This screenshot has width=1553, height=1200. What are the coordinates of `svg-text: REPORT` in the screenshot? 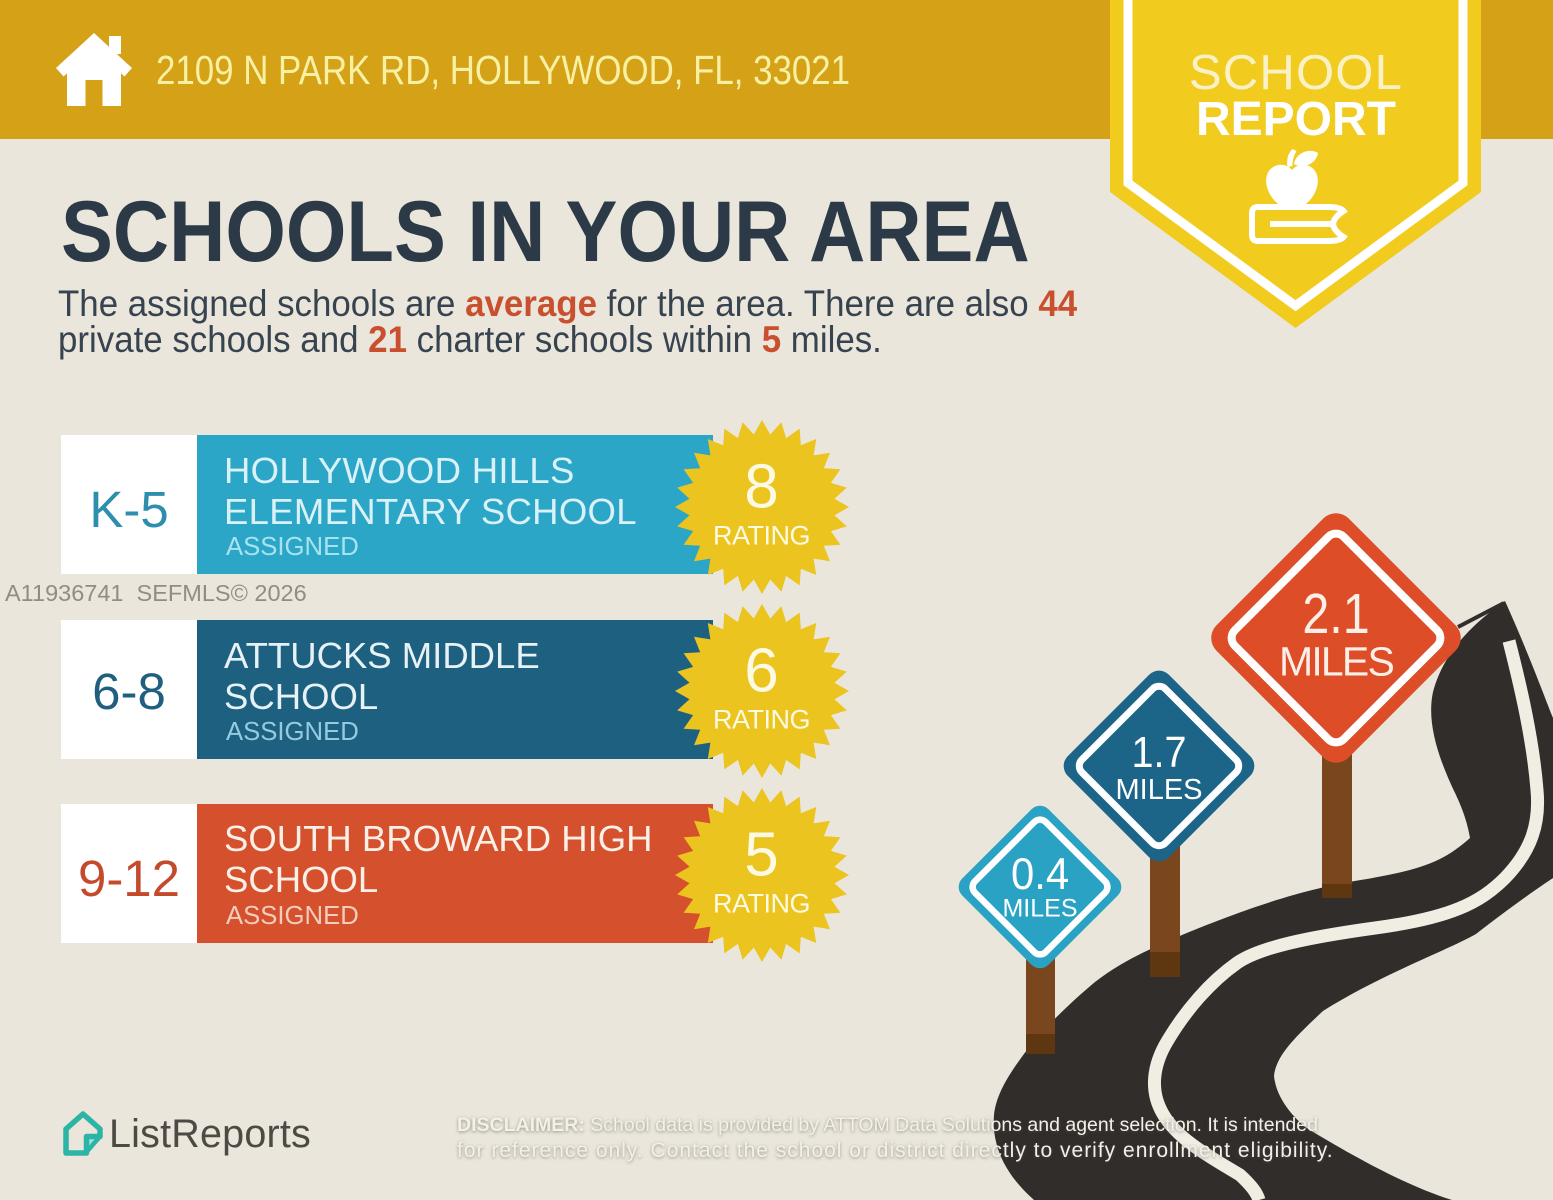 It's located at (1296, 119).